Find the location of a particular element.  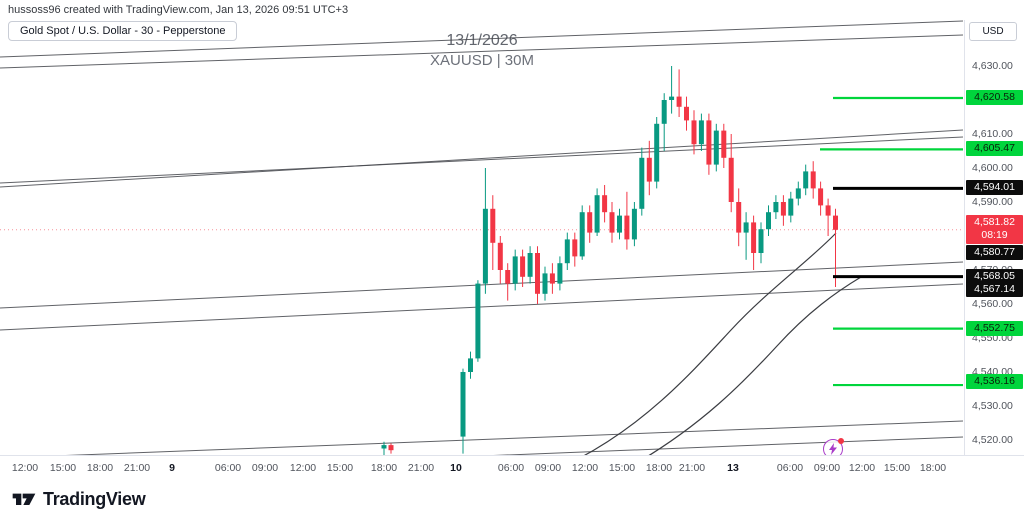

watermark-symbol: XAUUSD | 30M is located at coordinates (482, 60).